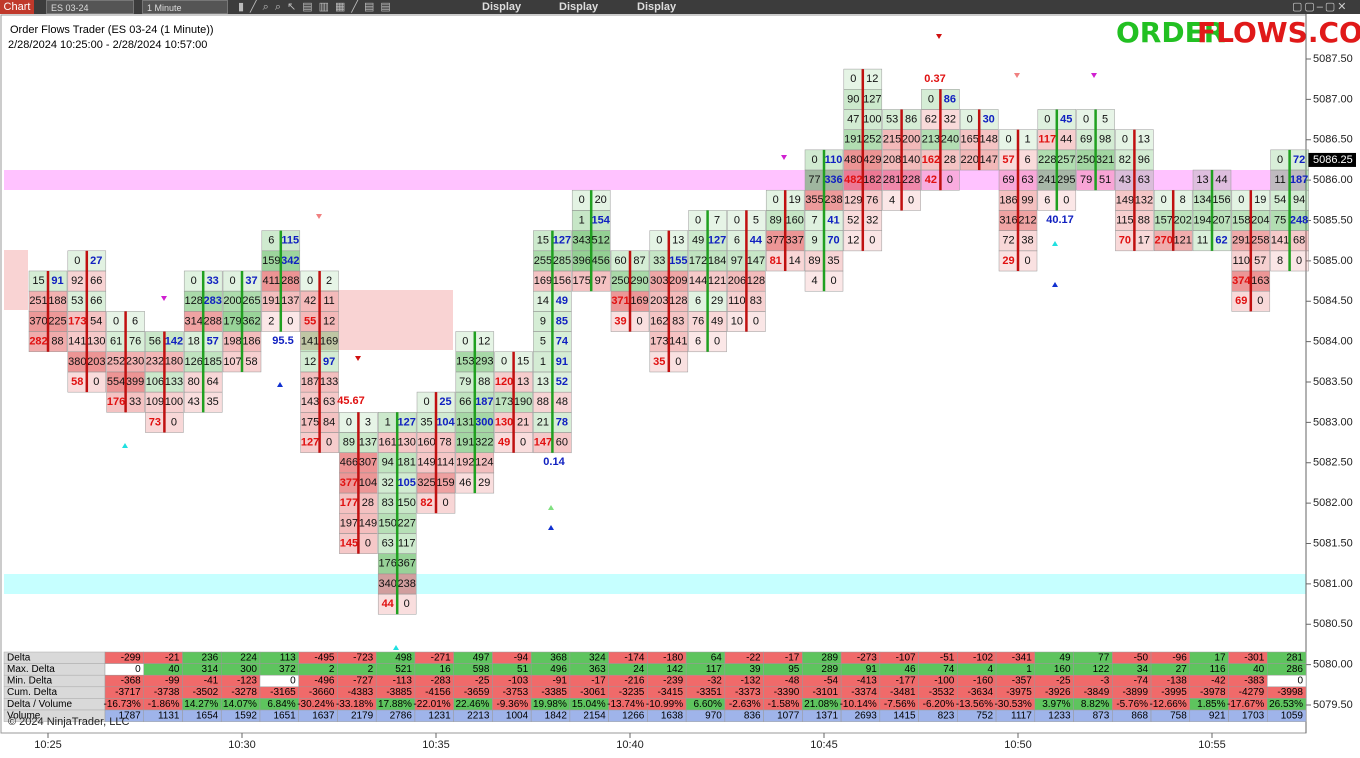 The height and width of the screenshot is (758, 1360). I want to click on bid-volume: 252, so click(116, 362).